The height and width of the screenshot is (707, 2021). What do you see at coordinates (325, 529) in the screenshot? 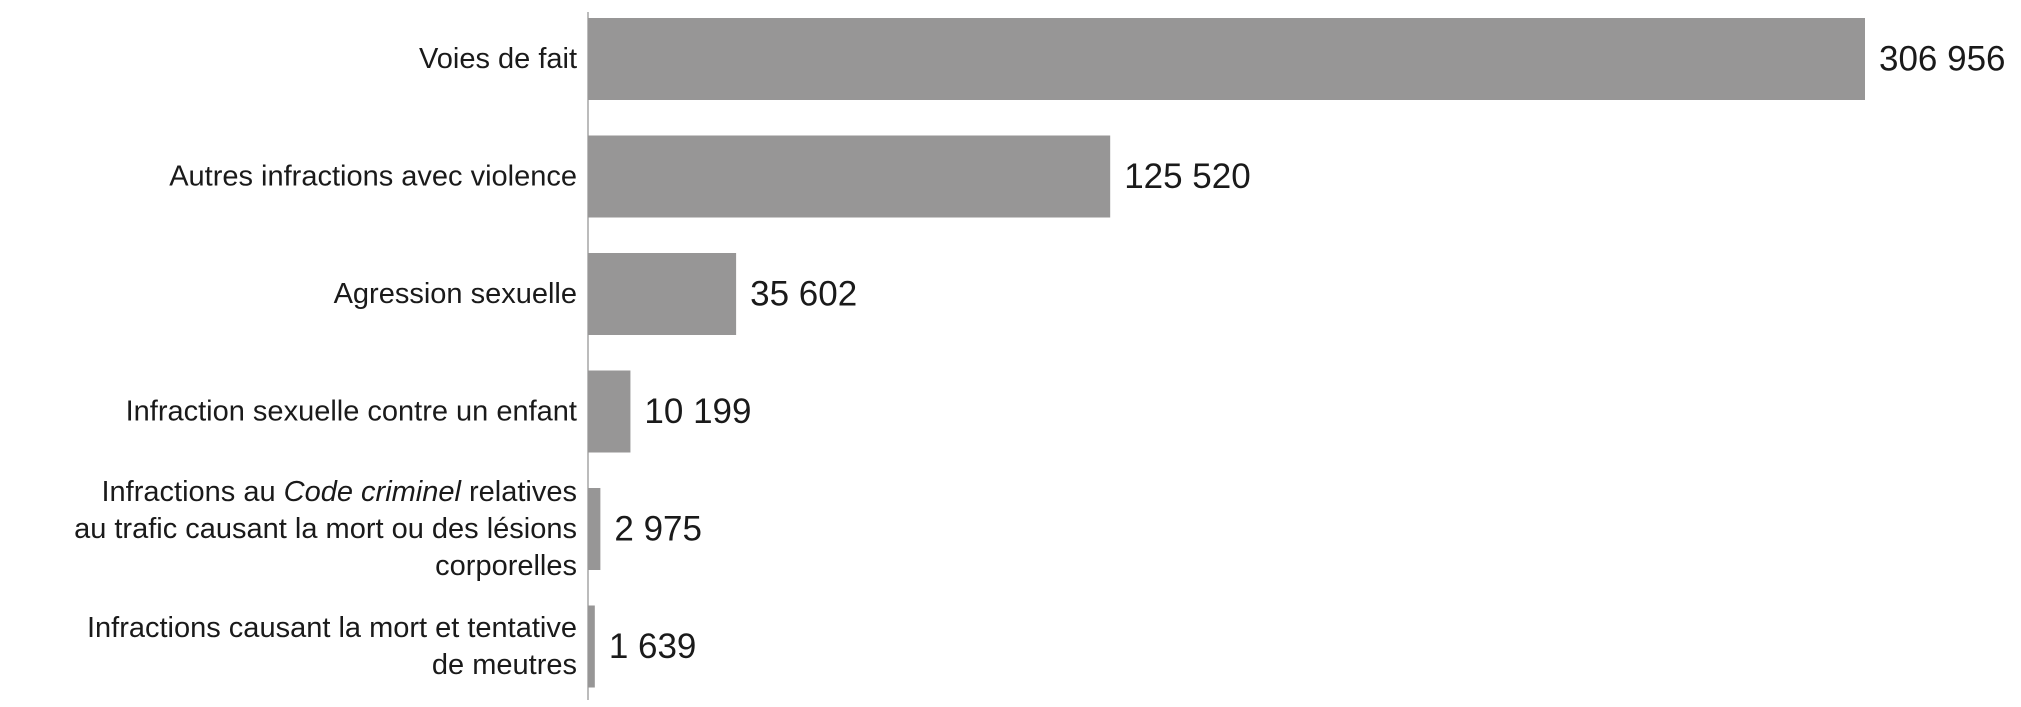
I see `category-label: au trafic causant la mort ou des lésions` at bounding box center [325, 529].